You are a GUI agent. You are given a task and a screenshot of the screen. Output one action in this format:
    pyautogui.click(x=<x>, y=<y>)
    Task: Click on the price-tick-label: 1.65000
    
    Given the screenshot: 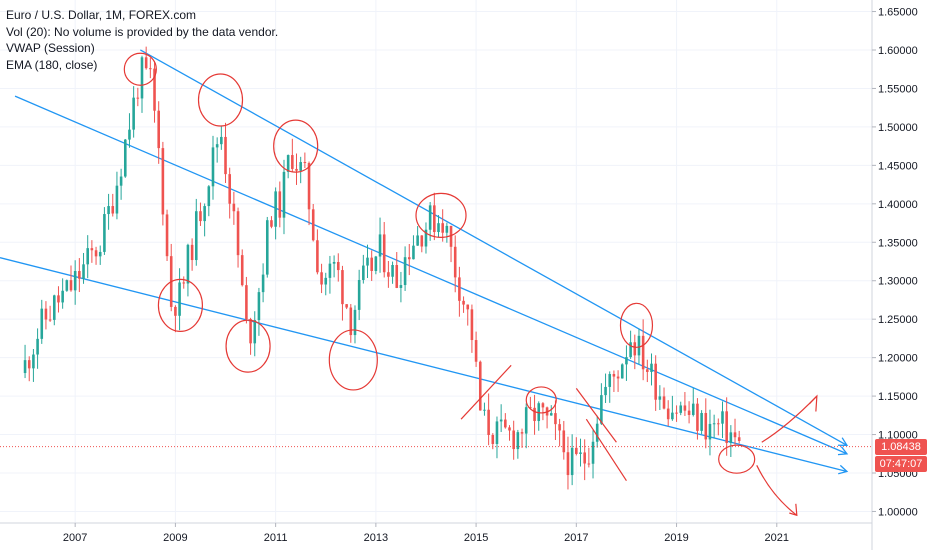 What is the action you would take?
    pyautogui.click(x=898, y=13)
    